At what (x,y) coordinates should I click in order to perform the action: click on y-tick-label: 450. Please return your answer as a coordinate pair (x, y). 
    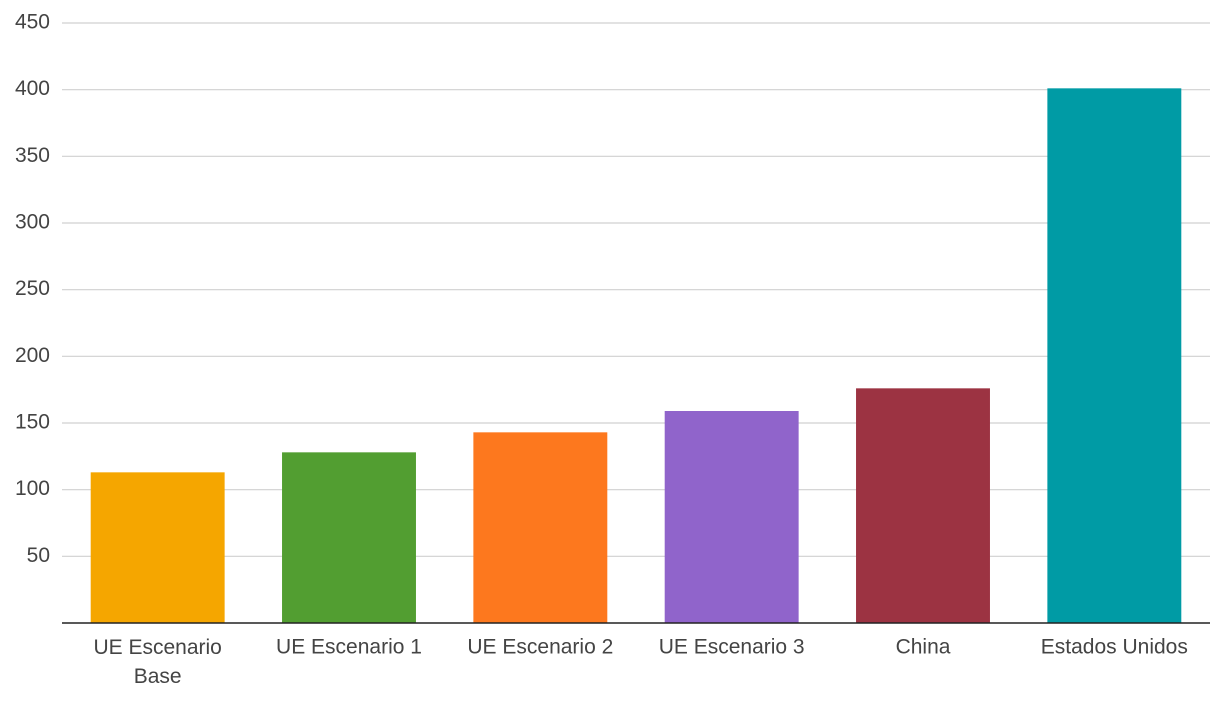
    Looking at the image, I should click on (32, 22).